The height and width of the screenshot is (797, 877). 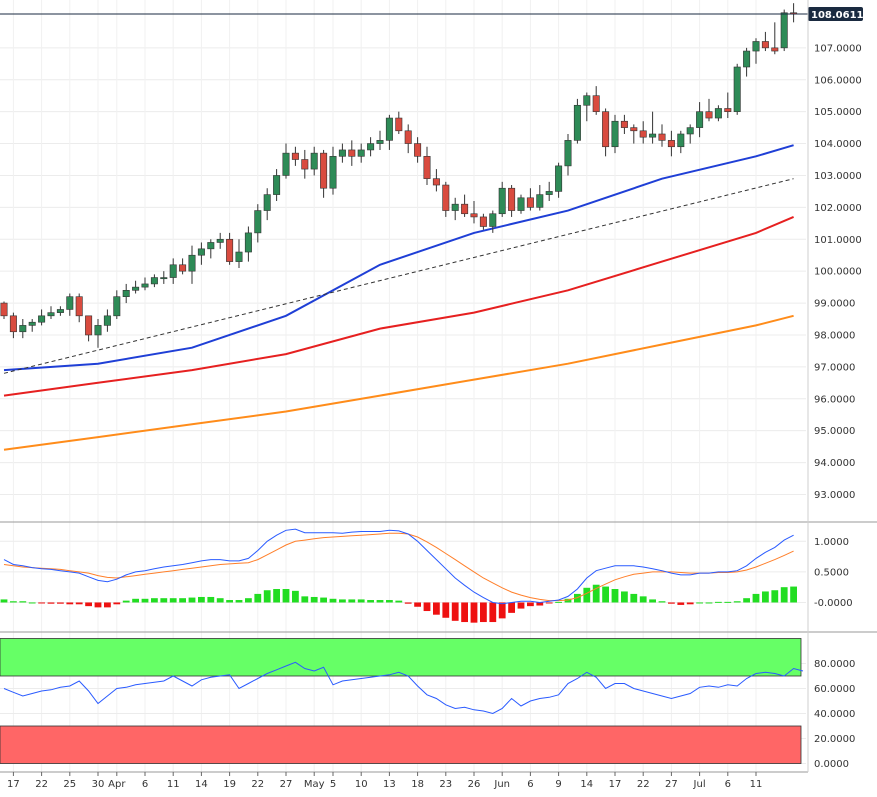 I want to click on price-tick-label: 96.0000, so click(x=834, y=399).